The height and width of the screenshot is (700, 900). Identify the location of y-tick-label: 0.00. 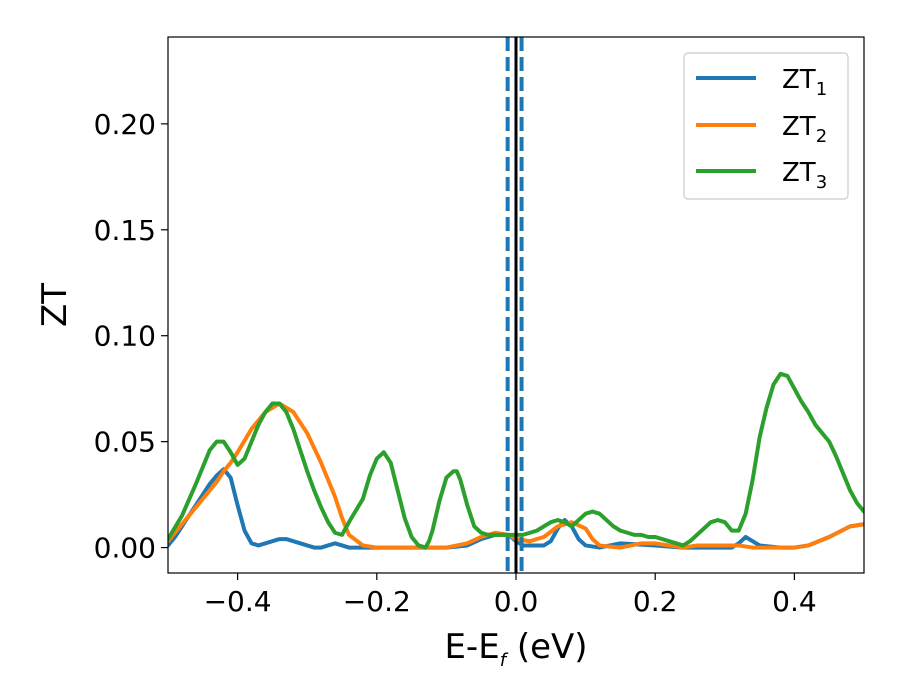
(125, 548).